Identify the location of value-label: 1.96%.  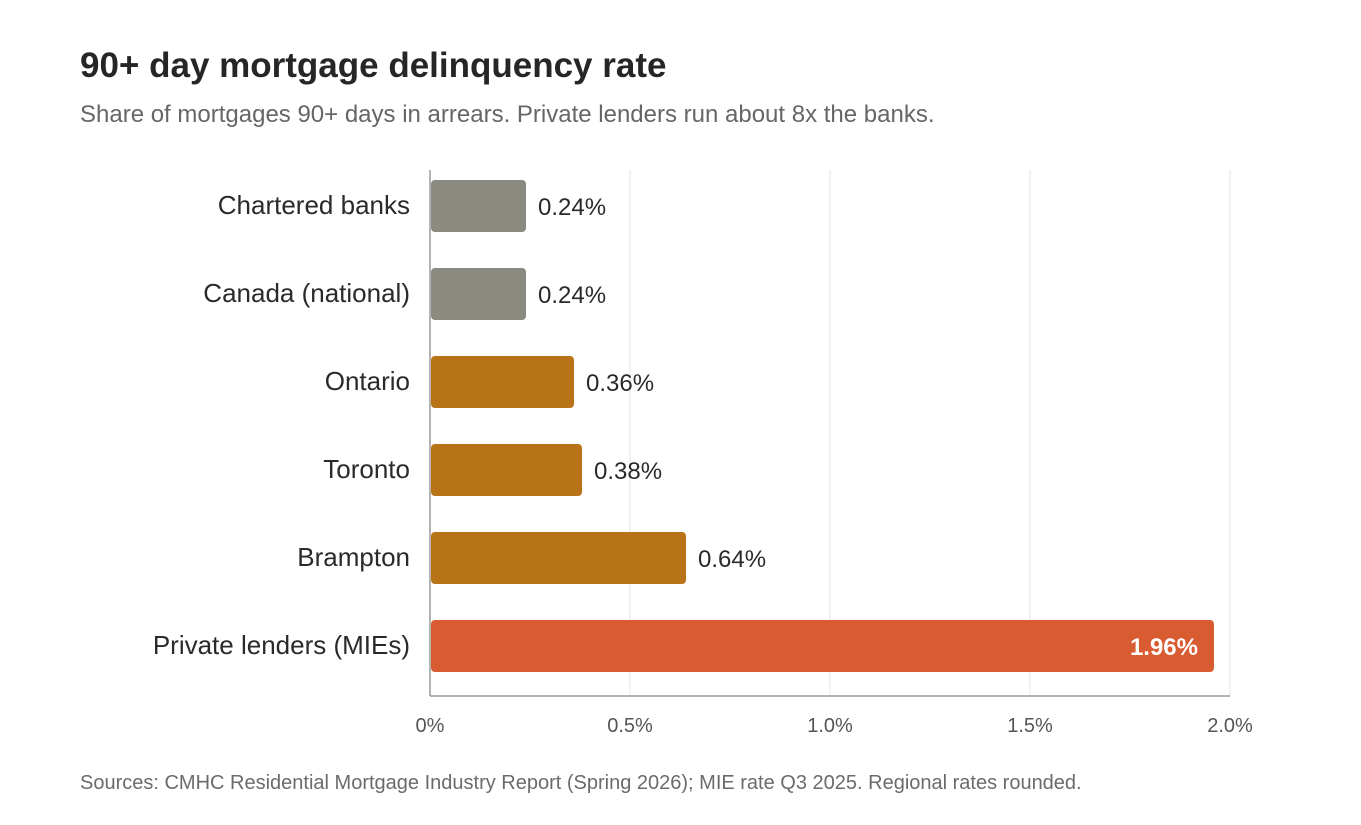
(1164, 647).